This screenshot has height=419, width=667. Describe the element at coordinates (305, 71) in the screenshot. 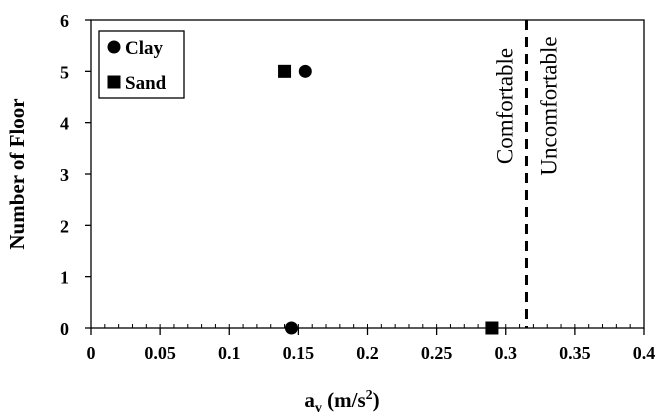

I see `point-clay` at that location.